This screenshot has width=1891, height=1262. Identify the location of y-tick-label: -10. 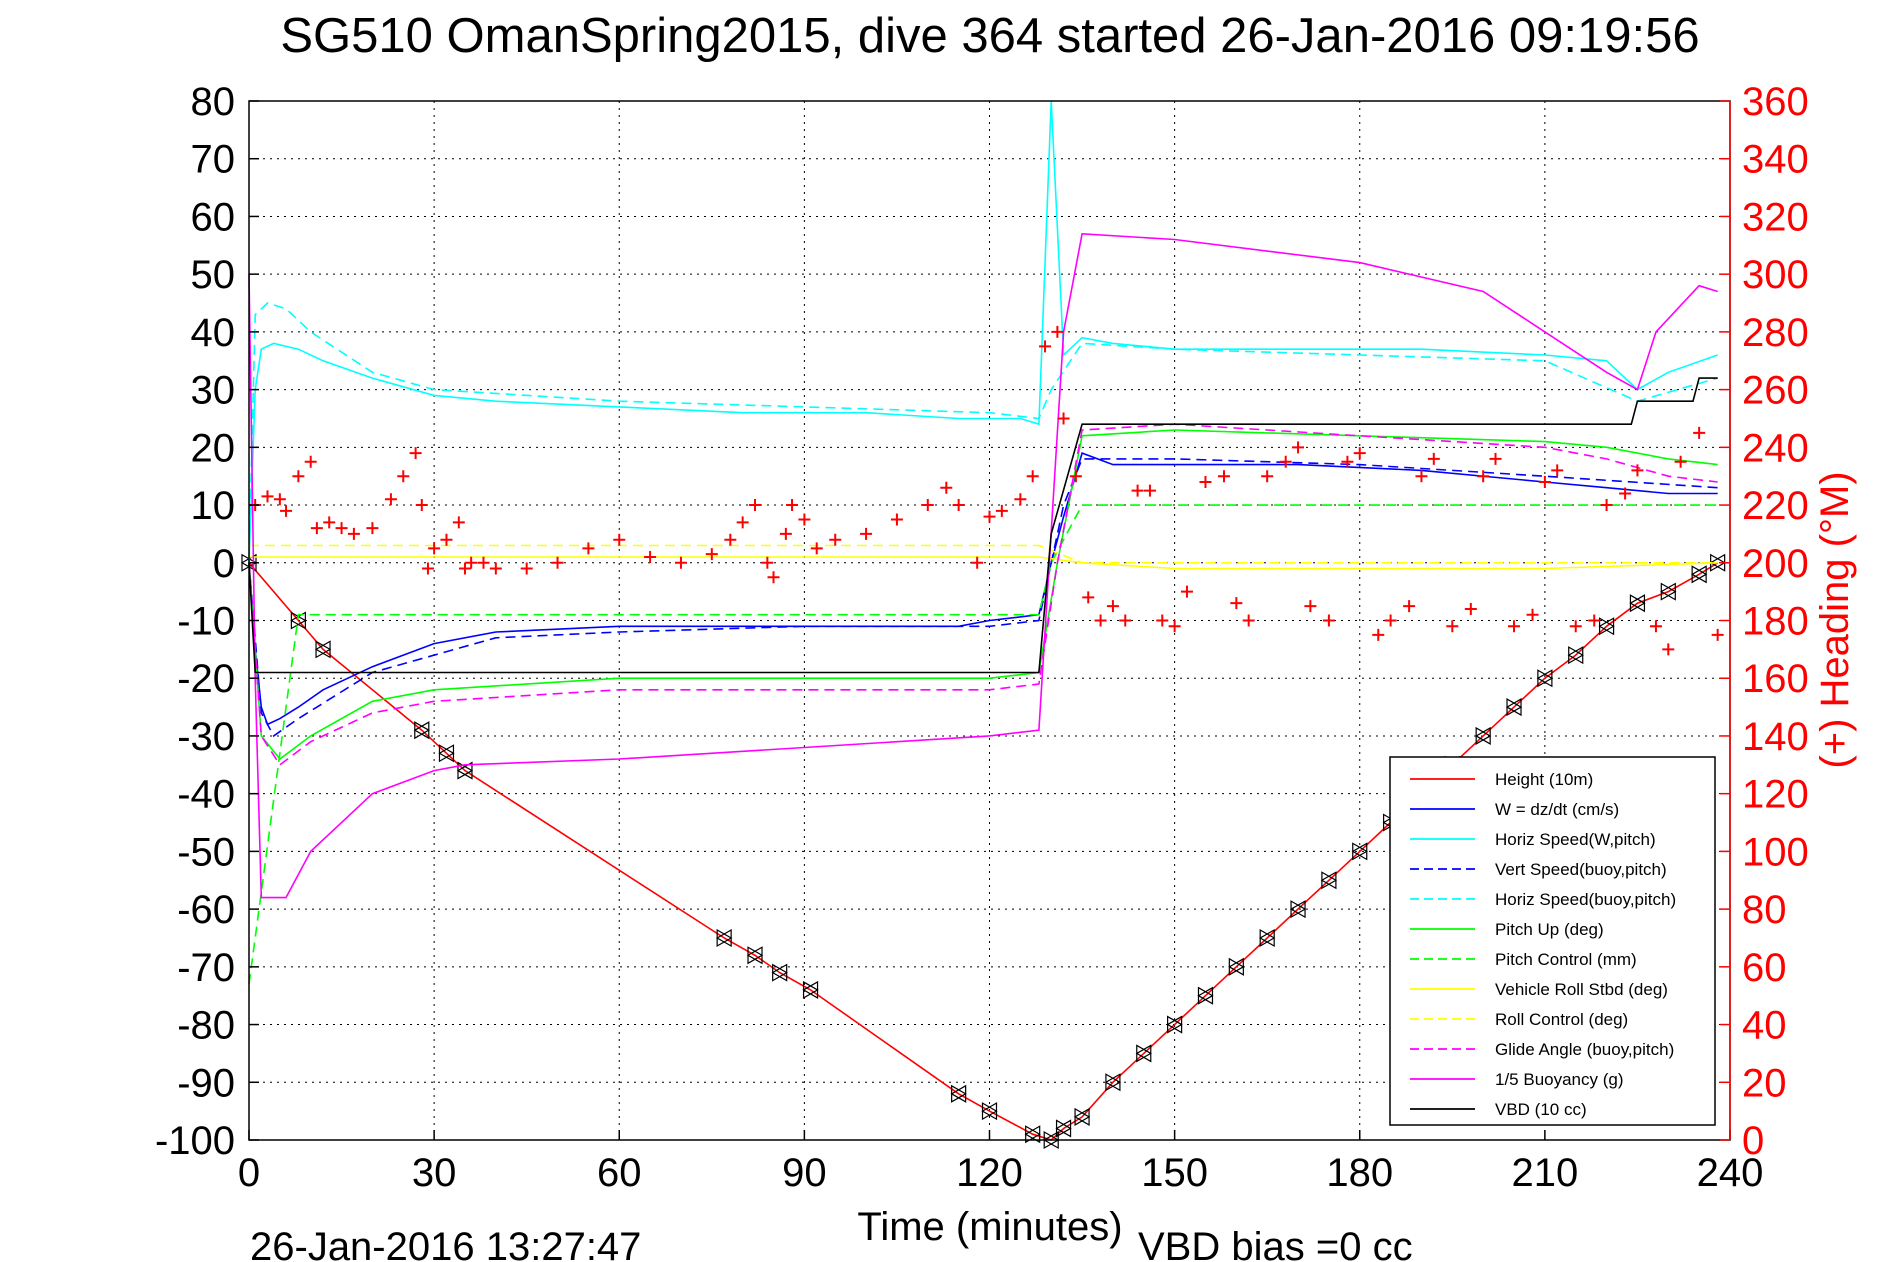
(206, 622).